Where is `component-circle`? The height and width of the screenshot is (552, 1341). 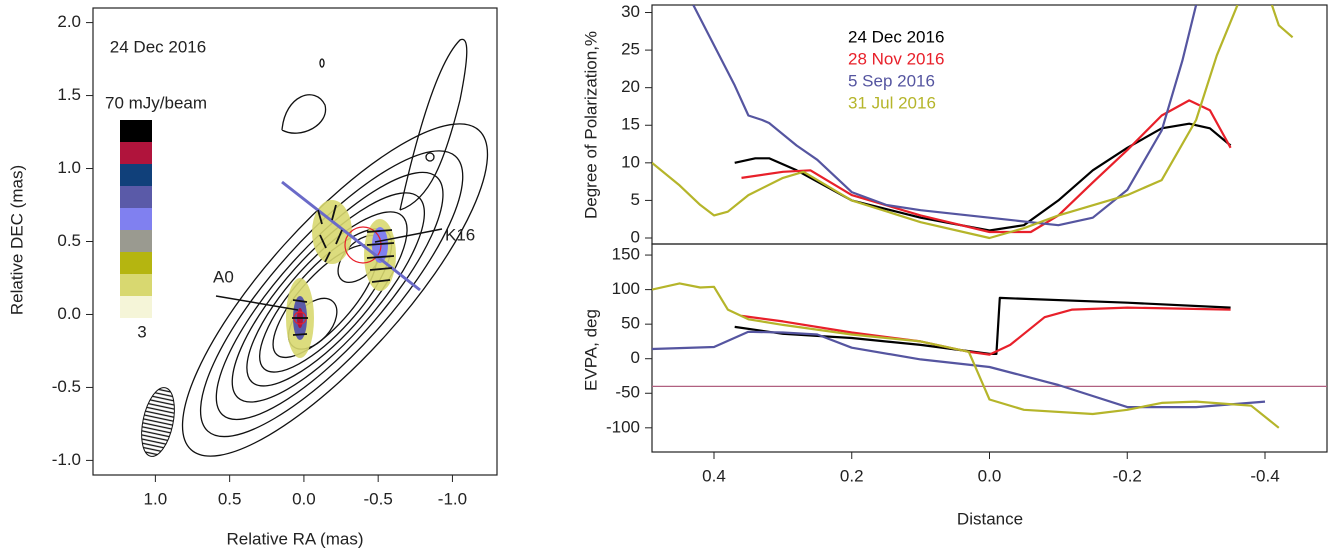
component-circle is located at coordinates (363, 245).